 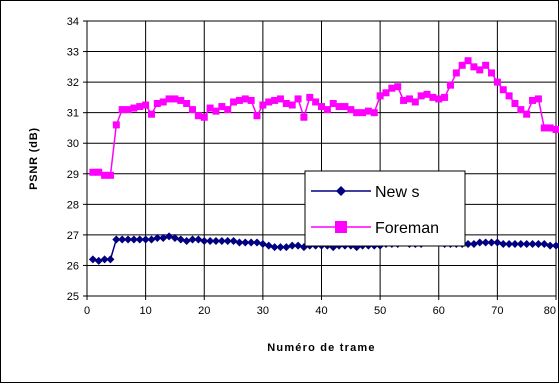 What do you see at coordinates (397, 192) in the screenshot?
I see `legend-label-news: New s` at bounding box center [397, 192].